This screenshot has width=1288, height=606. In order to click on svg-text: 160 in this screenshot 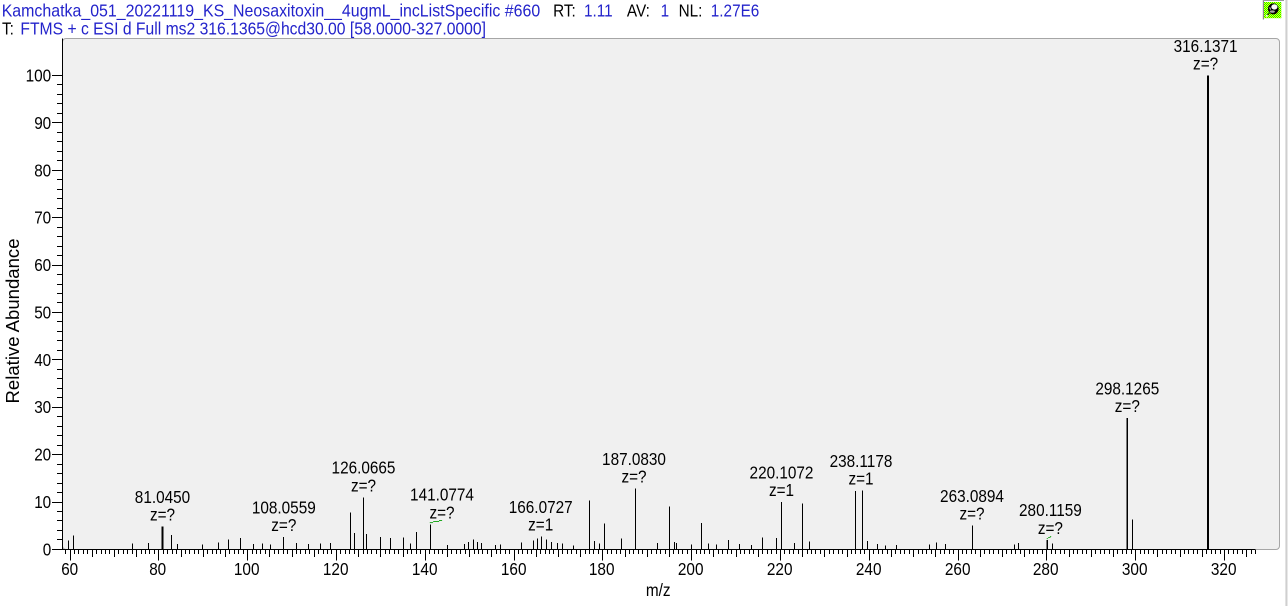, I will do `click(514, 569)`.